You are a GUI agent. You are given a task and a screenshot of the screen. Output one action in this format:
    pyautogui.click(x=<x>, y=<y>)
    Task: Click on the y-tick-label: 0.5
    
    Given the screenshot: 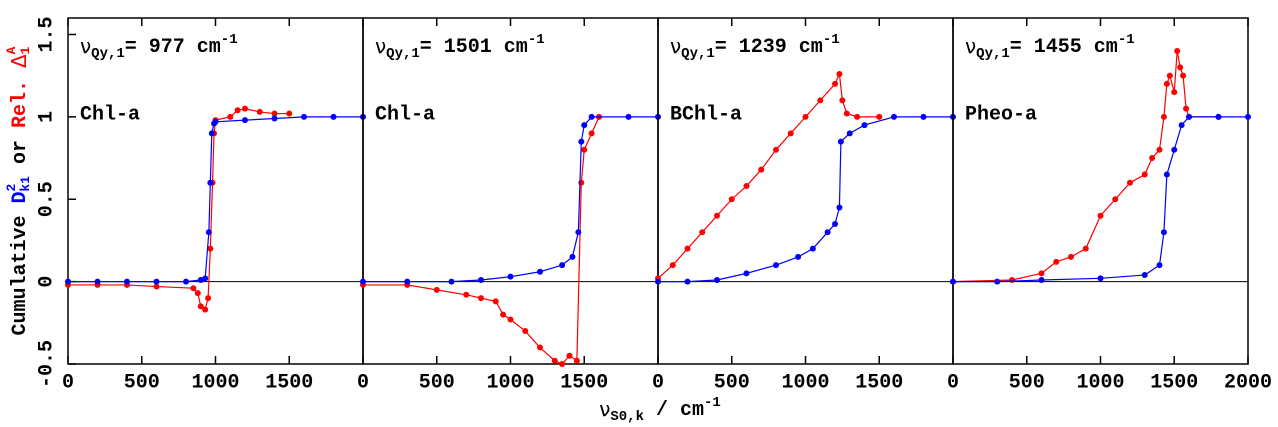 What is the action you would take?
    pyautogui.click(x=46, y=199)
    